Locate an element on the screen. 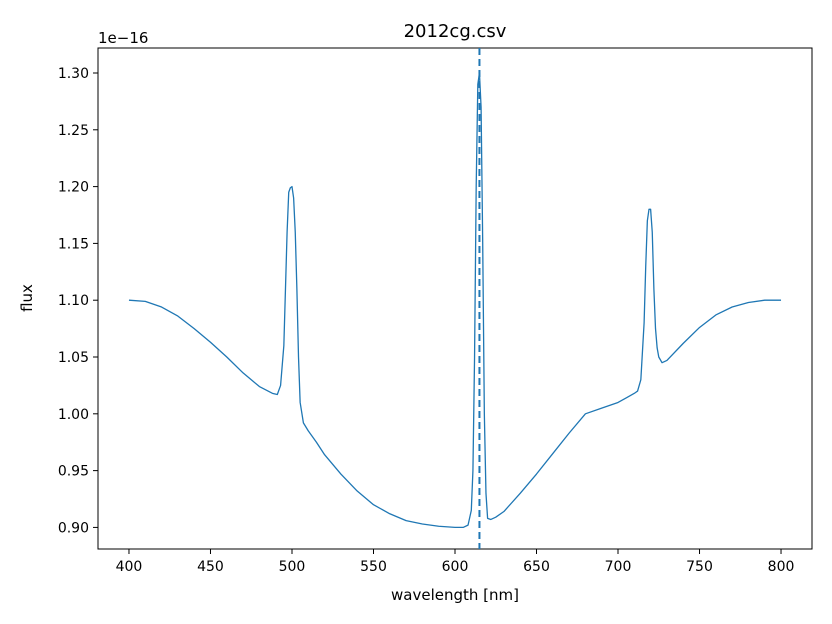 The height and width of the screenshot is (624, 832). y-tick-label: 1.20 is located at coordinates (73, 188).